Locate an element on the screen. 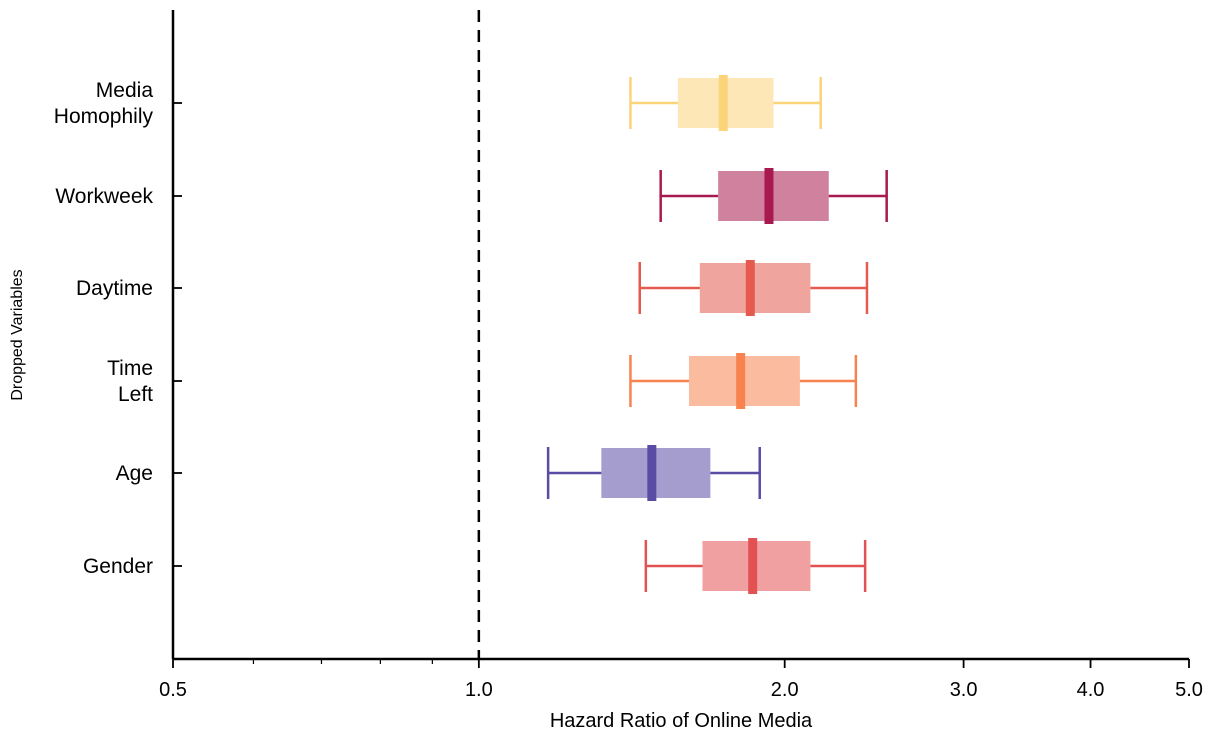 The width and height of the screenshot is (1210, 734). x-tick-label: 4.0 is located at coordinates (1091, 690).